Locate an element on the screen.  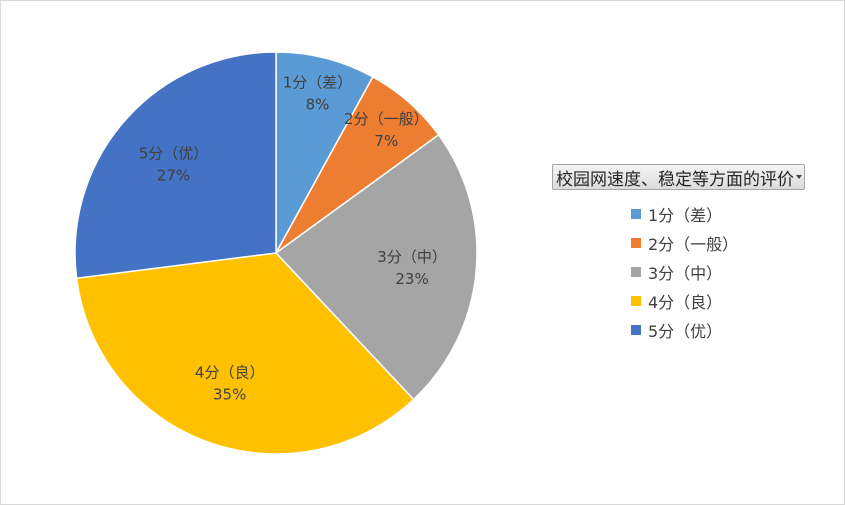
slice-category-label: 5分（优） is located at coordinates (174, 154).